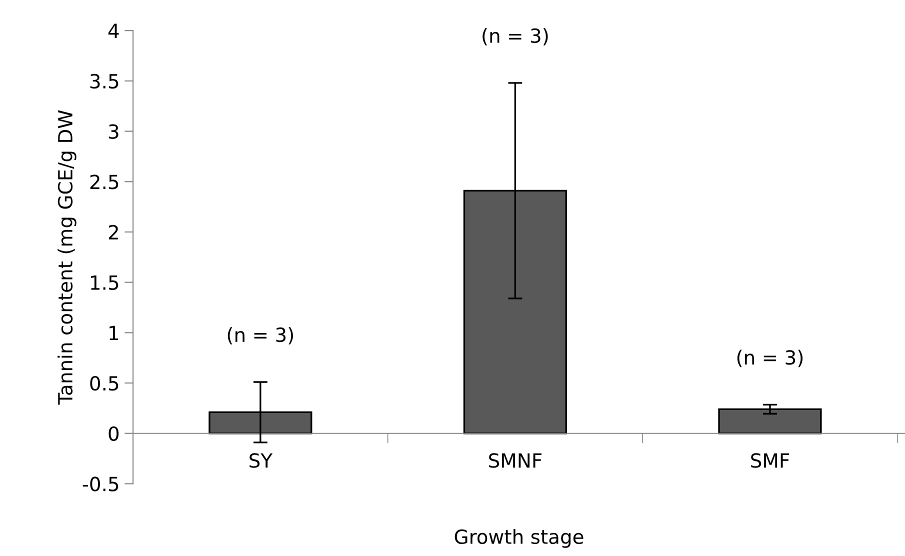  What do you see at coordinates (770, 460) in the screenshot?
I see `x-tick-label: SMF` at bounding box center [770, 460].